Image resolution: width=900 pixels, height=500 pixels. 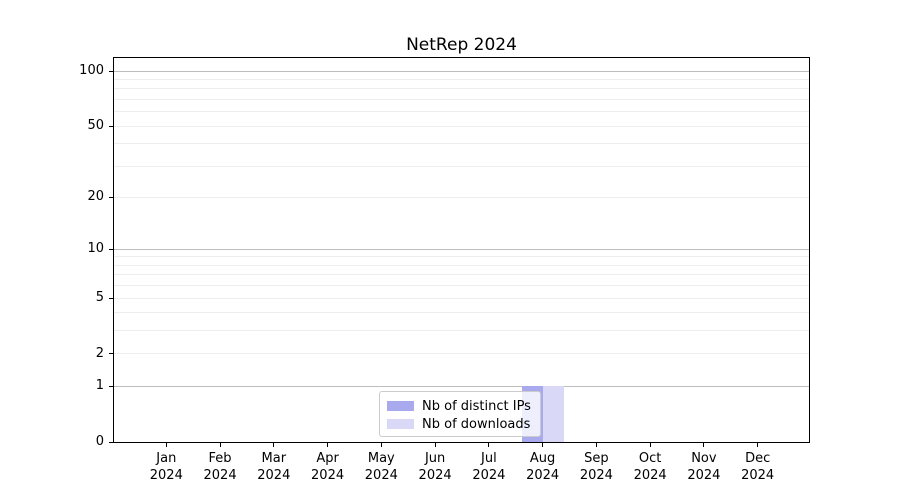 I want to click on legend-entry-downloads: Nb of downloads, so click(x=463, y=424).